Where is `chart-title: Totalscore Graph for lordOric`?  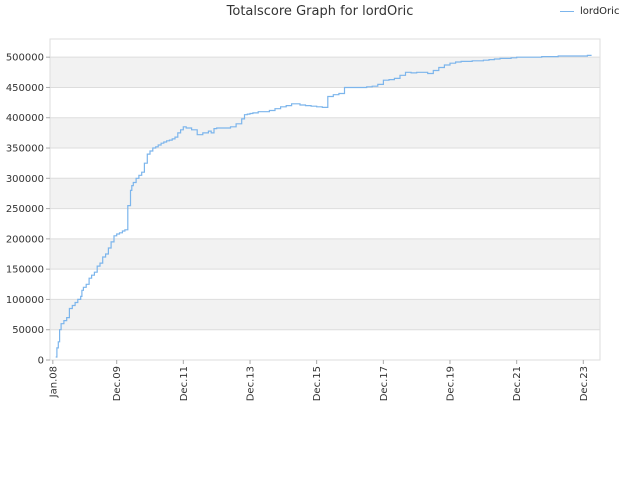 chart-title: Totalscore Graph for lordOric is located at coordinates (320, 11).